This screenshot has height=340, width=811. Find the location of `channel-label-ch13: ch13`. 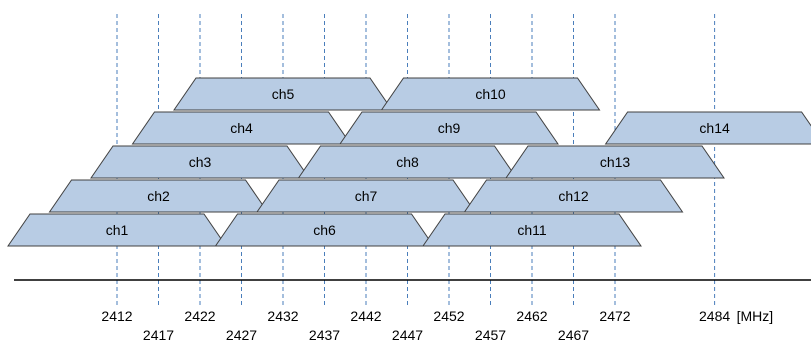

channel-label-ch13: ch13 is located at coordinates (615, 162).